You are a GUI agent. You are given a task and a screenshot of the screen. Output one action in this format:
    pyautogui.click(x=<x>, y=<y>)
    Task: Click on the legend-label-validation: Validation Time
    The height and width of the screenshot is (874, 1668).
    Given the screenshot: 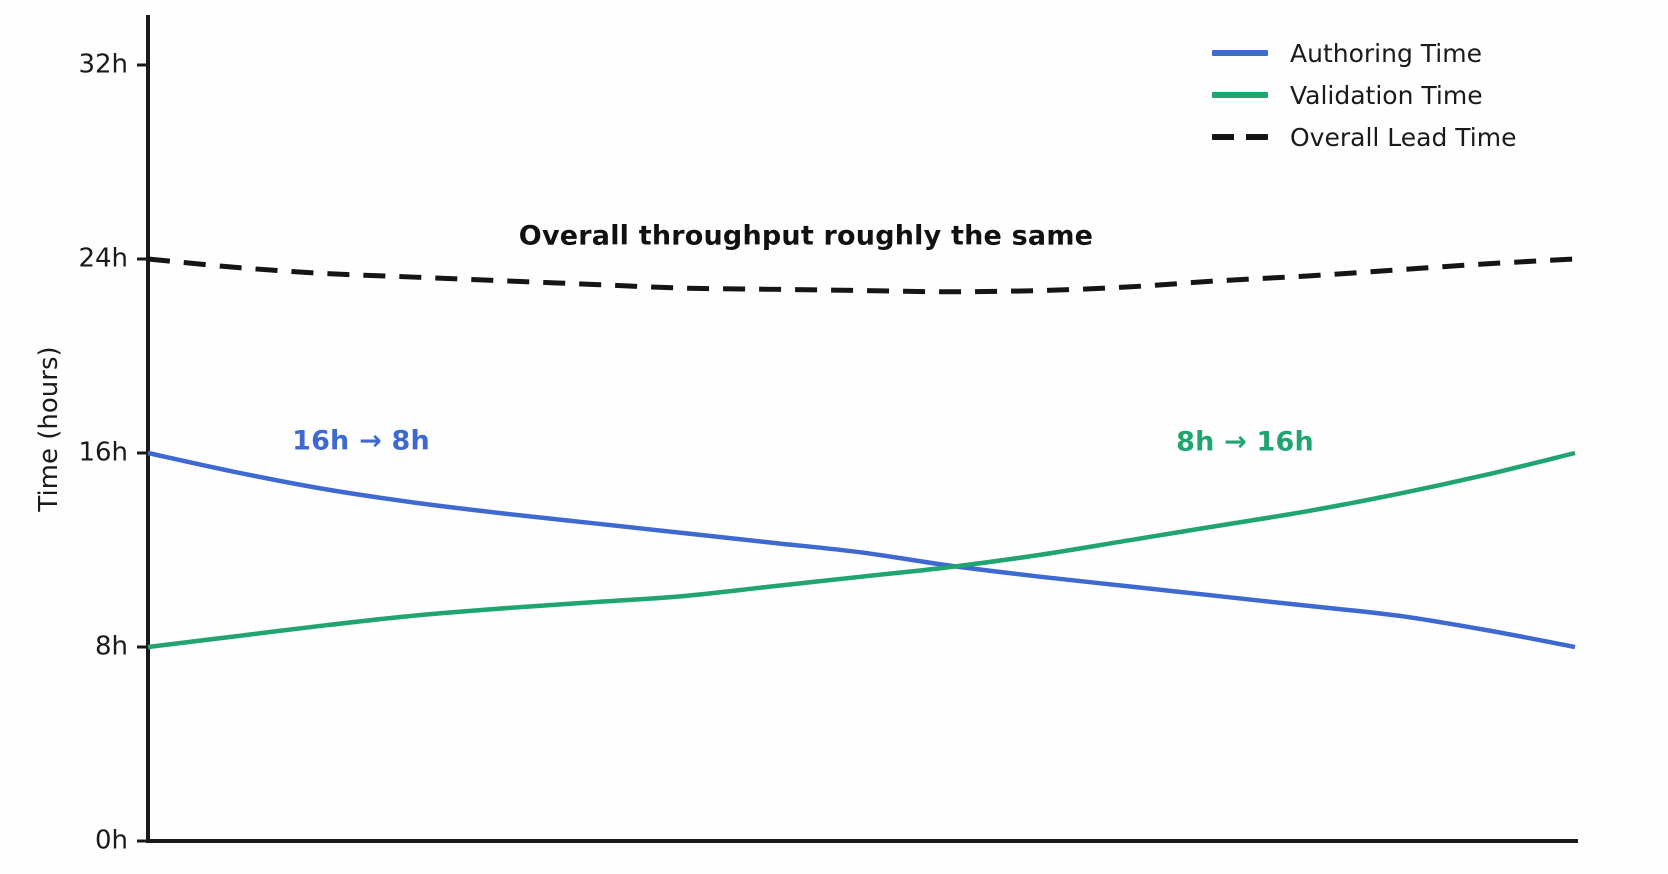 What is the action you would take?
    pyautogui.click(x=1386, y=95)
    